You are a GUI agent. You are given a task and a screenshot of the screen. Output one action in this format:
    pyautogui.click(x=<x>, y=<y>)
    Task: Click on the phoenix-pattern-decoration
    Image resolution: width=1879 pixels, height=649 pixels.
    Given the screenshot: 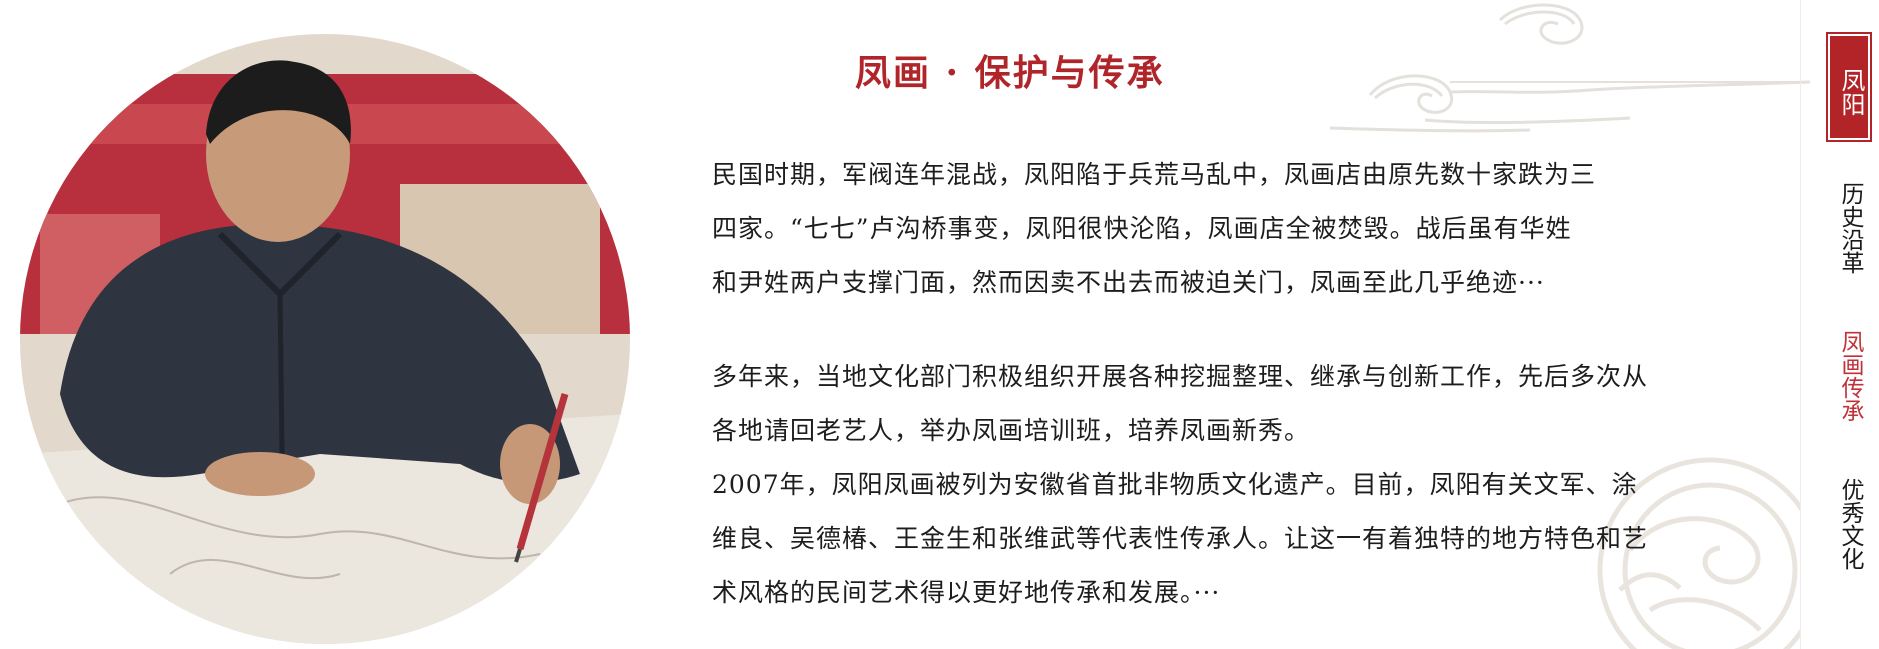 What is the action you would take?
    pyautogui.click(x=1698, y=553)
    